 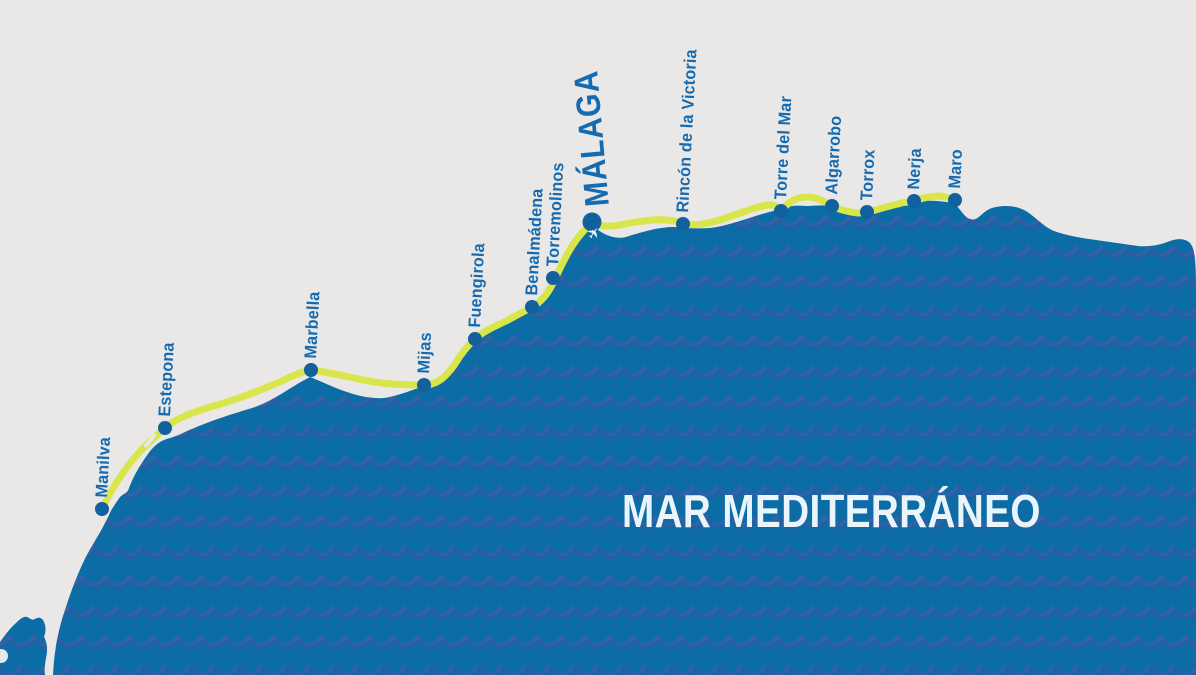 What do you see at coordinates (834, 155) in the screenshot?
I see `town-label: Algarrobo` at bounding box center [834, 155].